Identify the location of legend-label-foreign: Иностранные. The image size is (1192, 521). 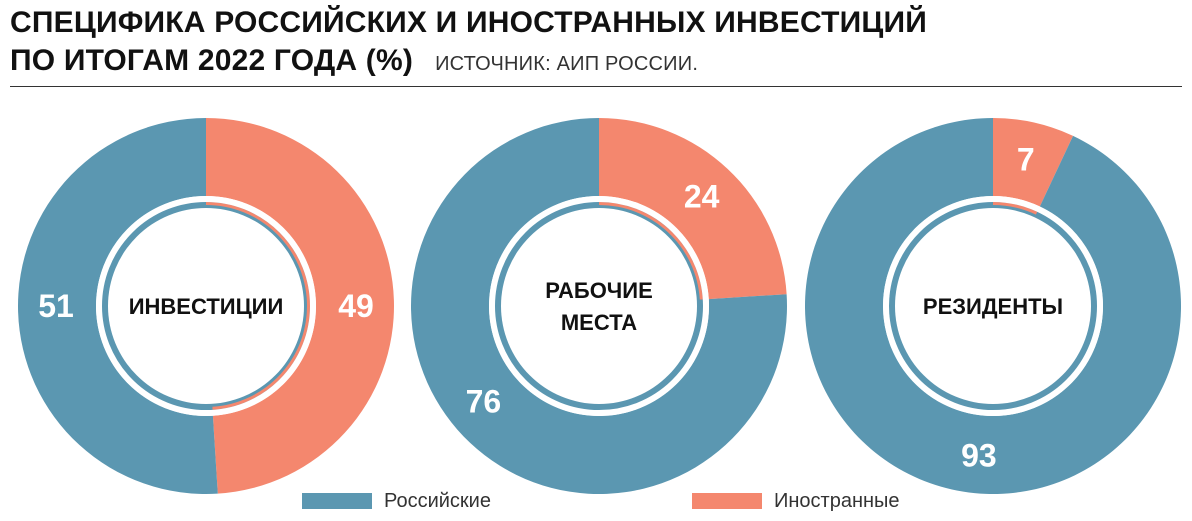
(837, 500).